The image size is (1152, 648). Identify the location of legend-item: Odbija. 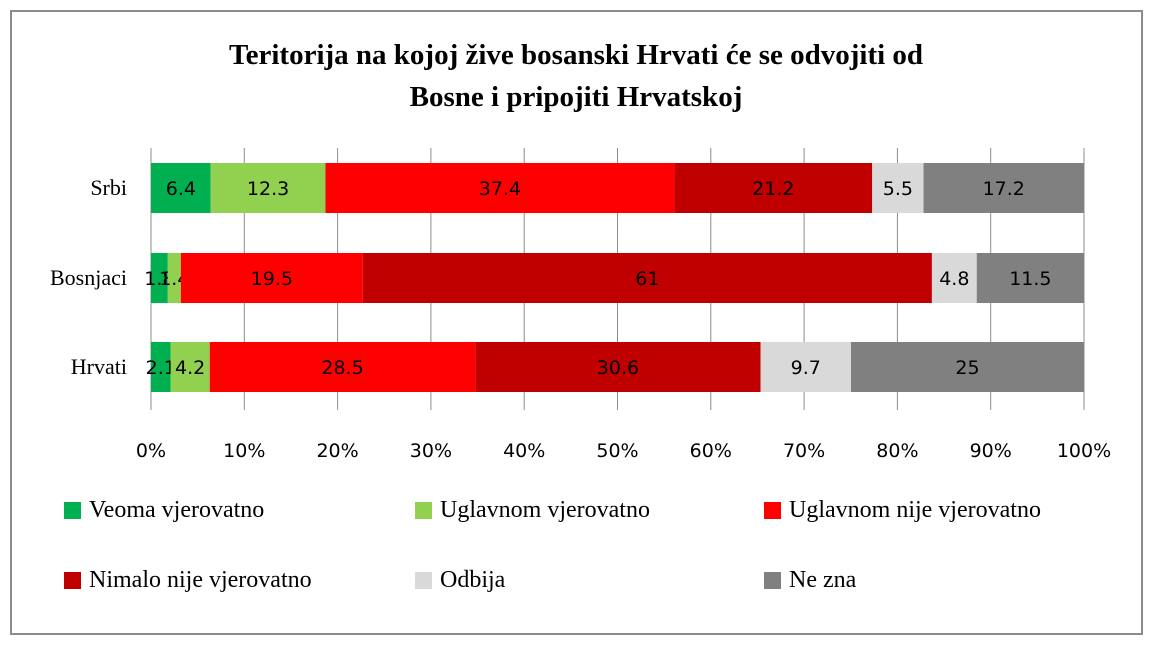
(460, 580).